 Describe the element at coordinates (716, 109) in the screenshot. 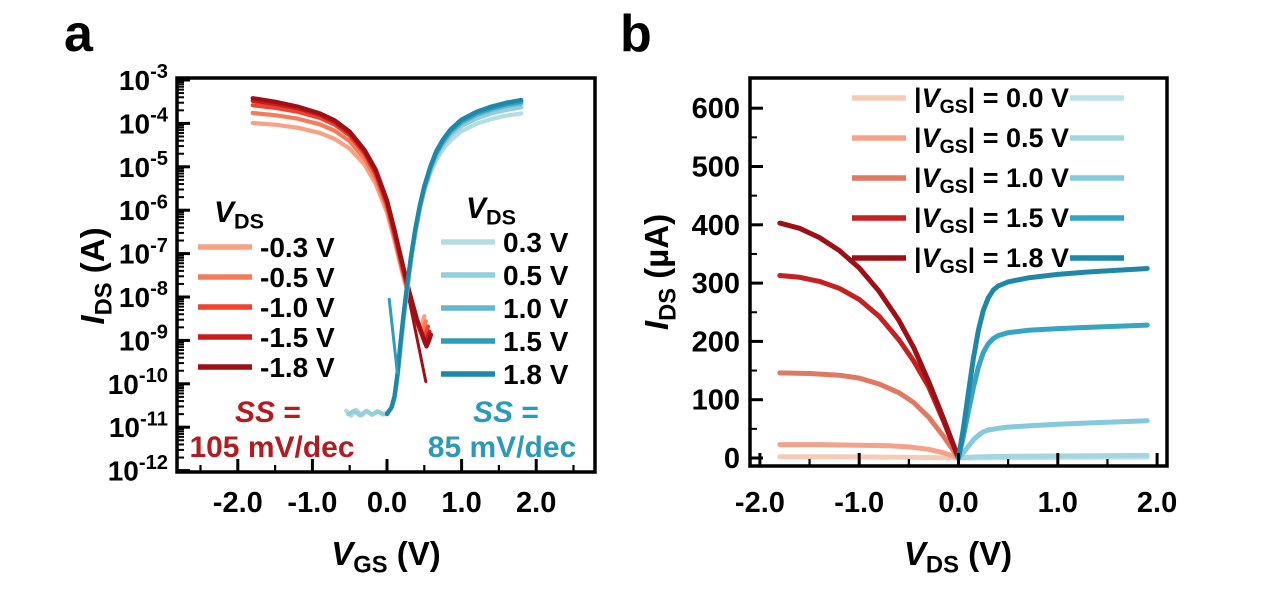

I see `y-tick-label: 600` at that location.